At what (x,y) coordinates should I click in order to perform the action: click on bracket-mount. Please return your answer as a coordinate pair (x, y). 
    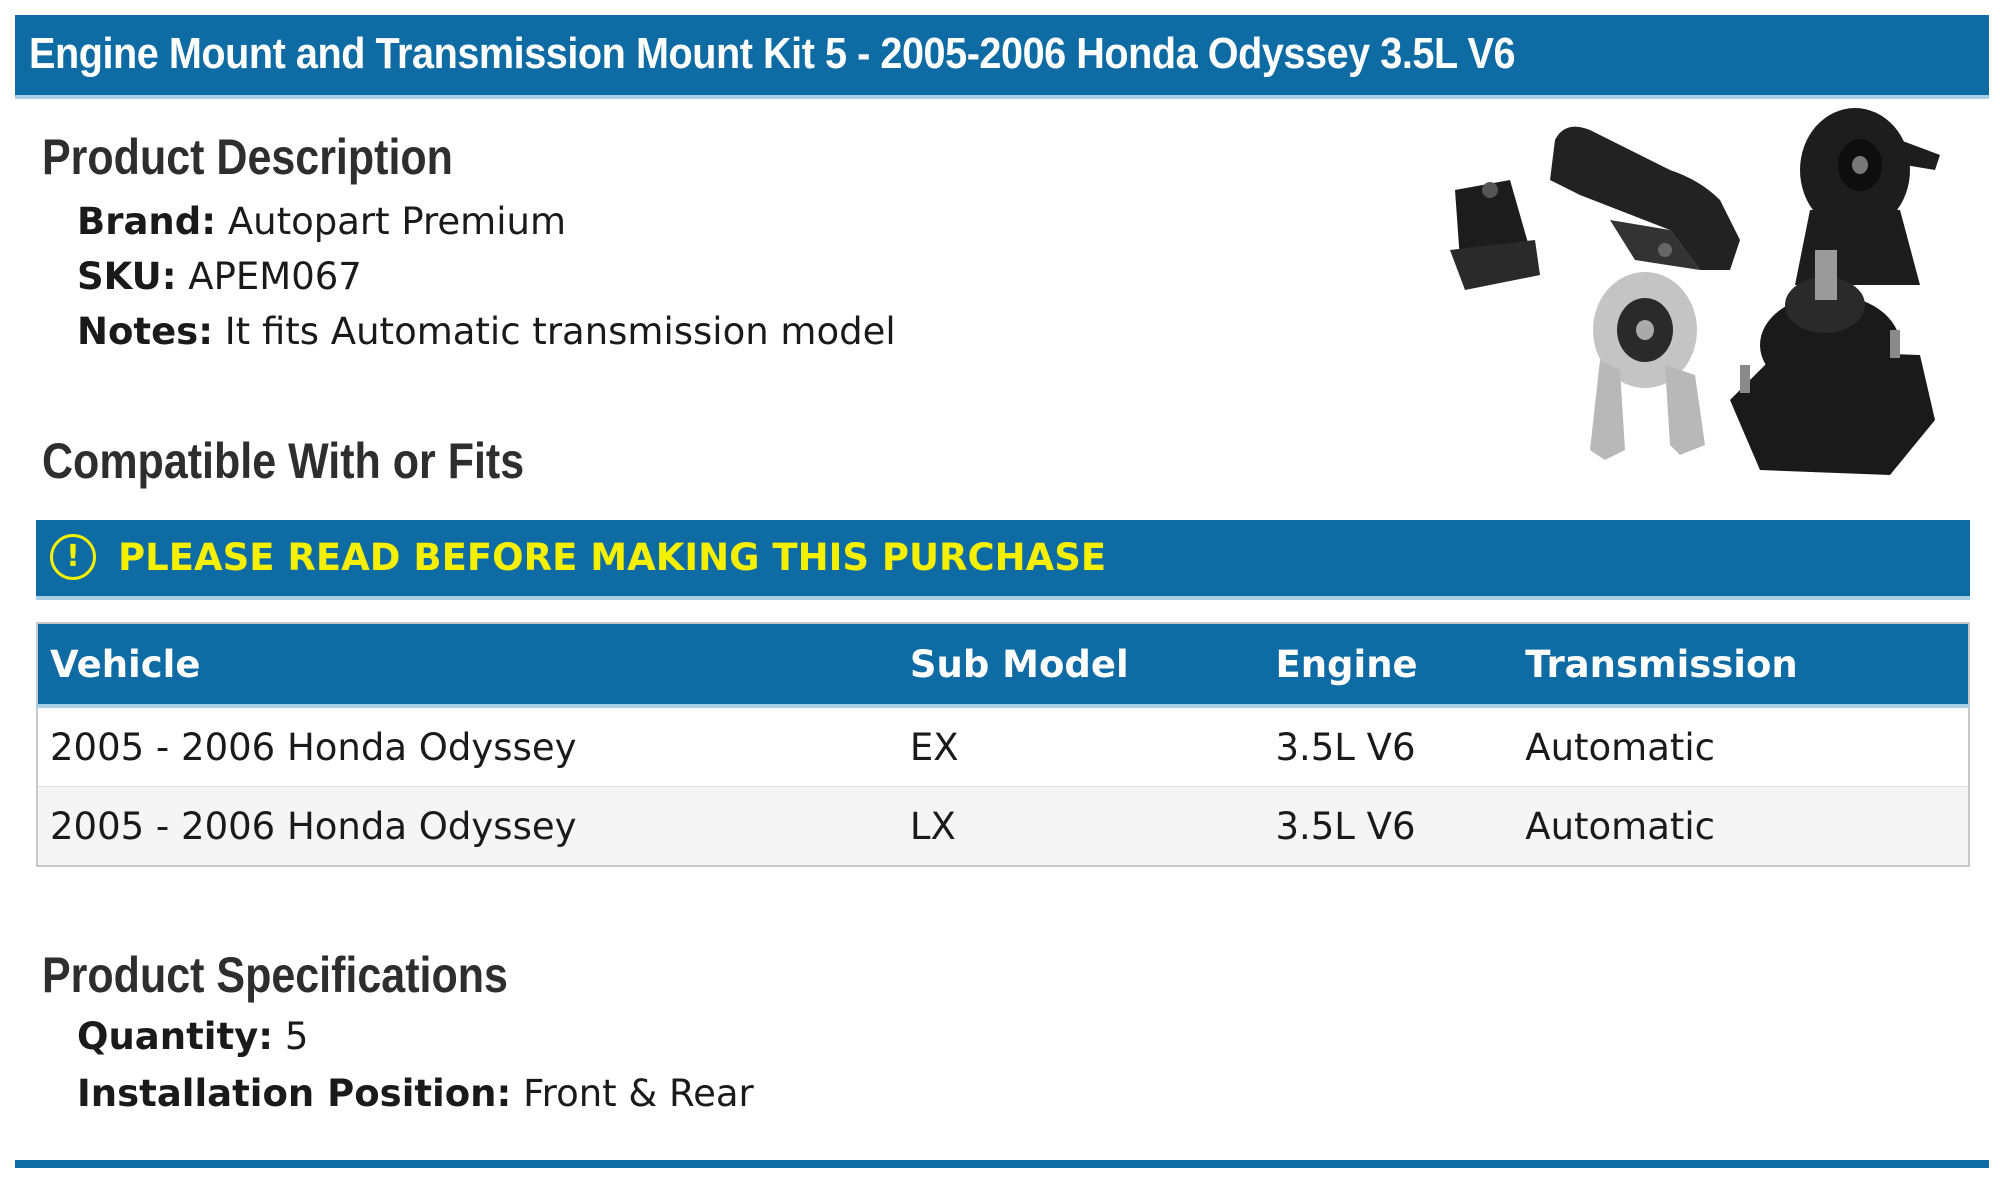
    Looking at the image, I should click on (1495, 235).